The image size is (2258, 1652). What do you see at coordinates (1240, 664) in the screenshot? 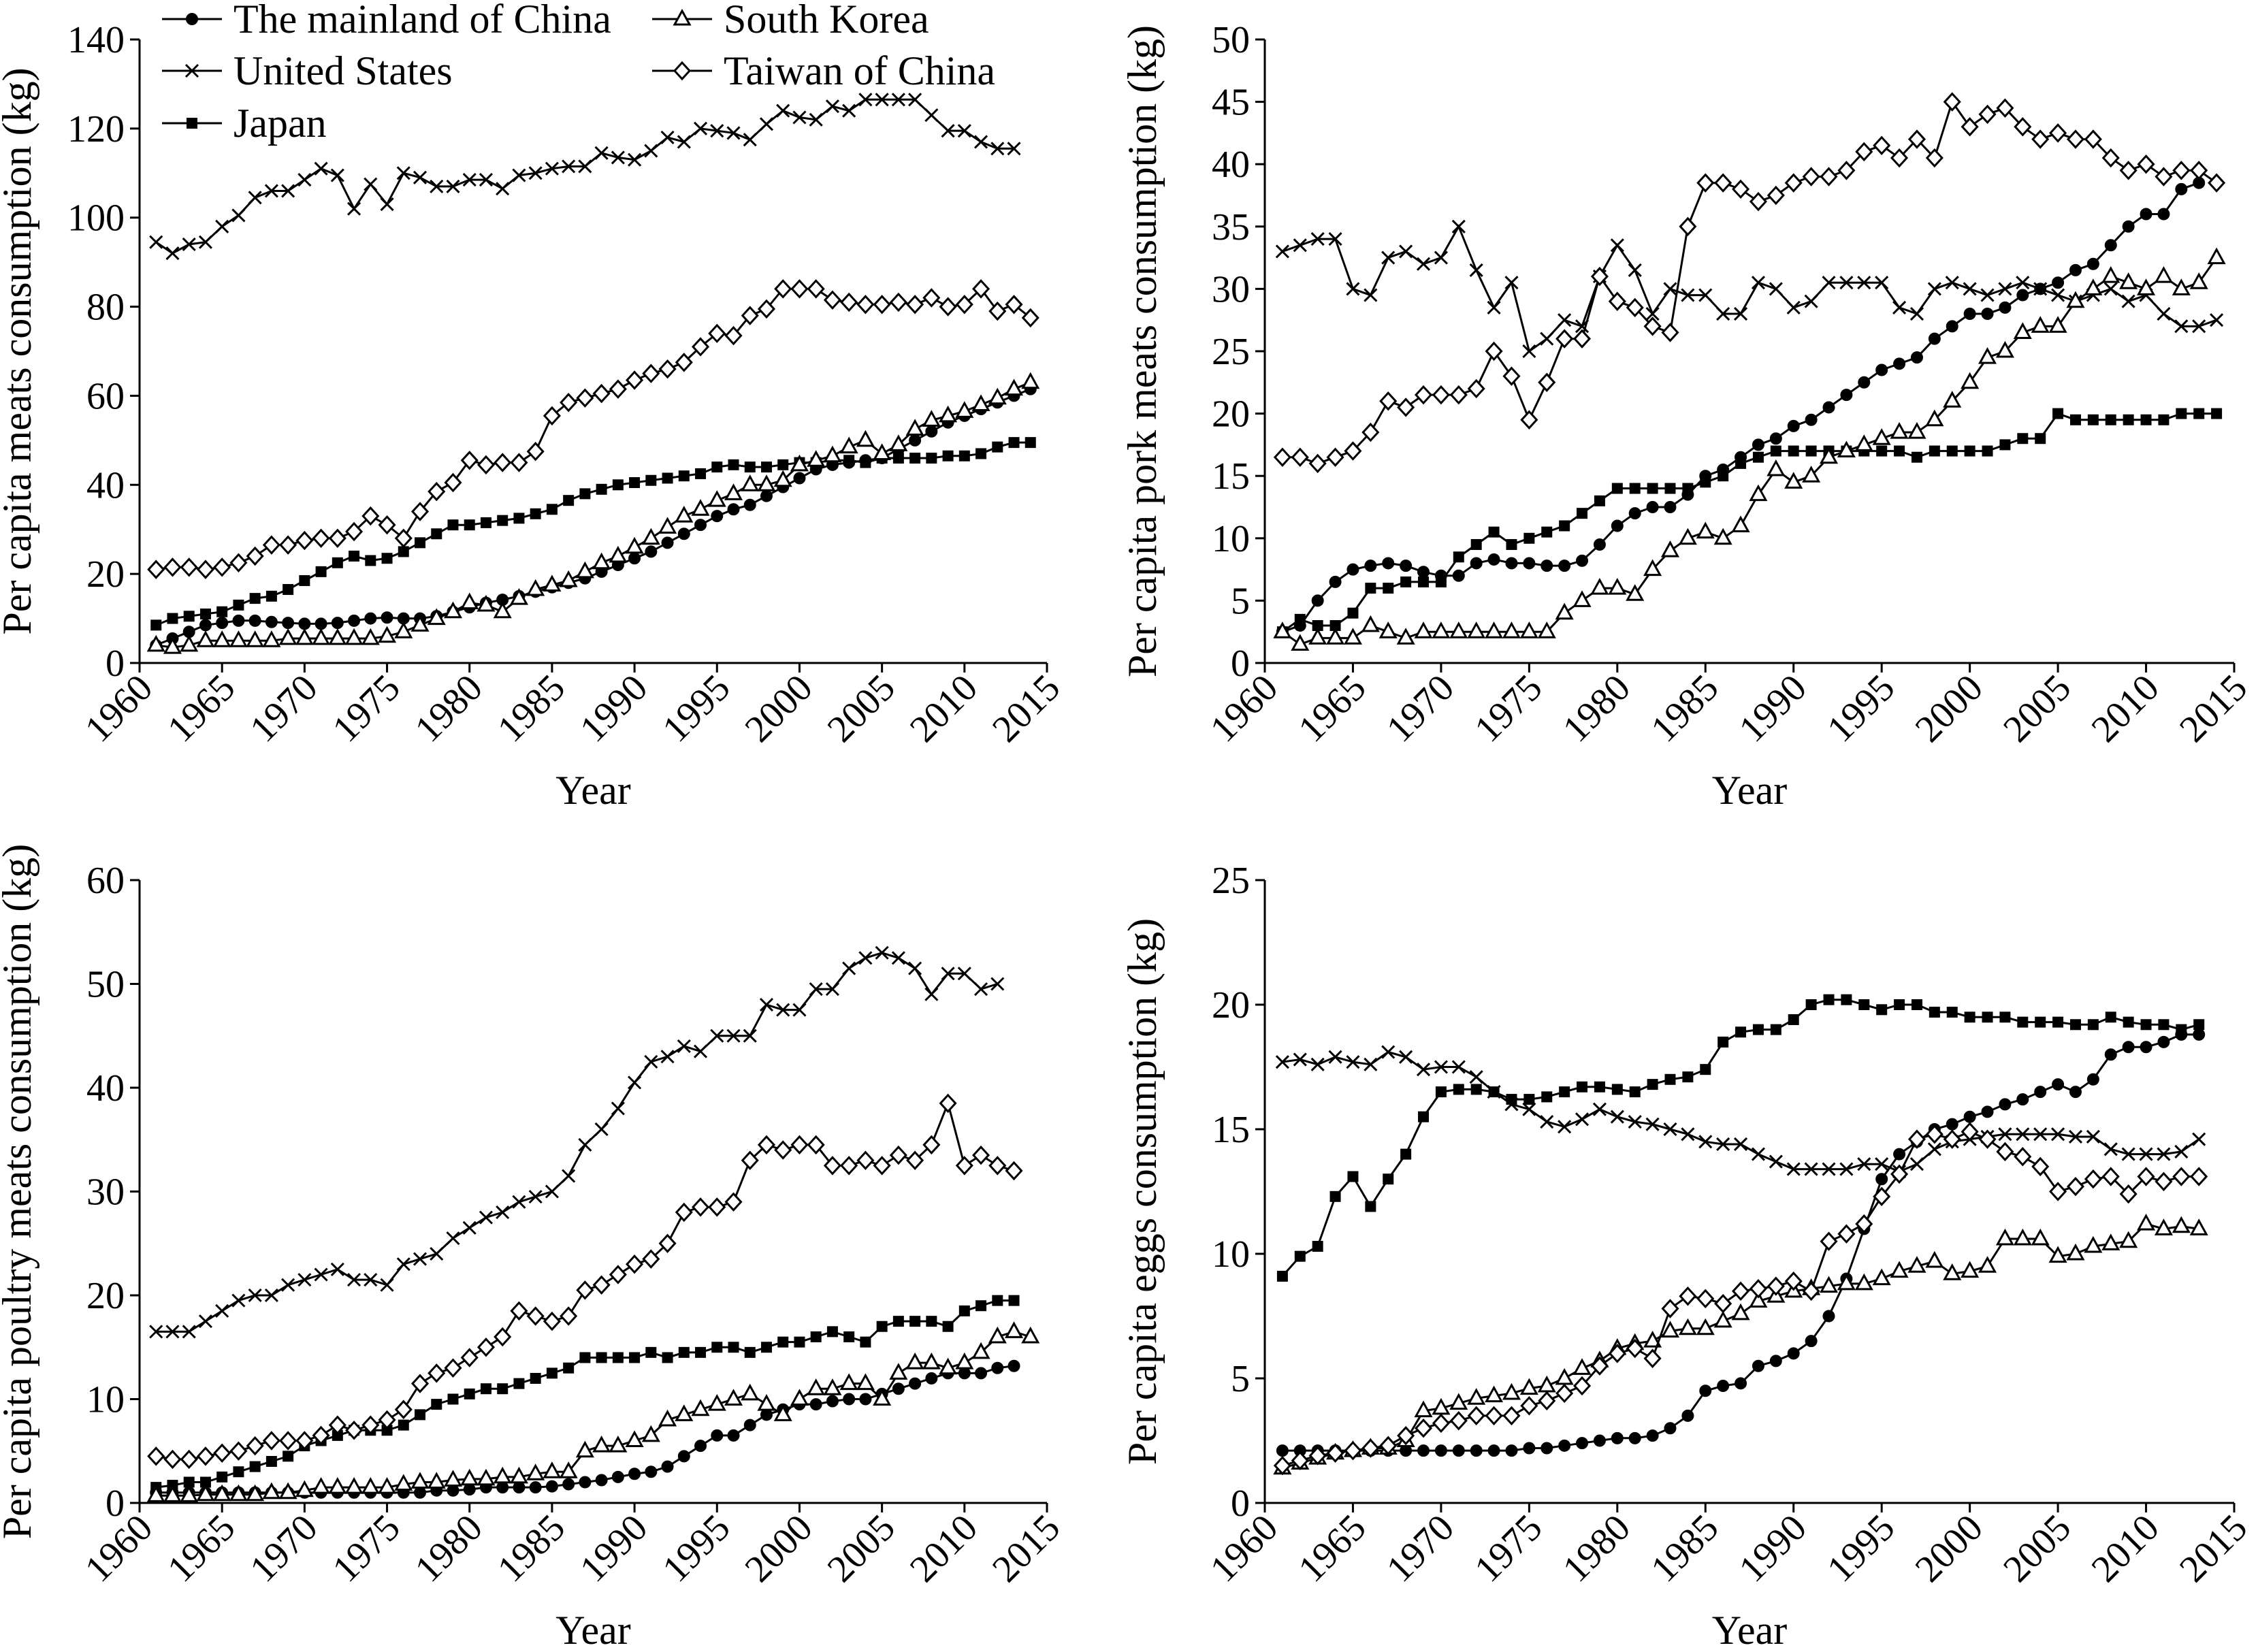
I see `y-tick-label: 0` at bounding box center [1240, 664].